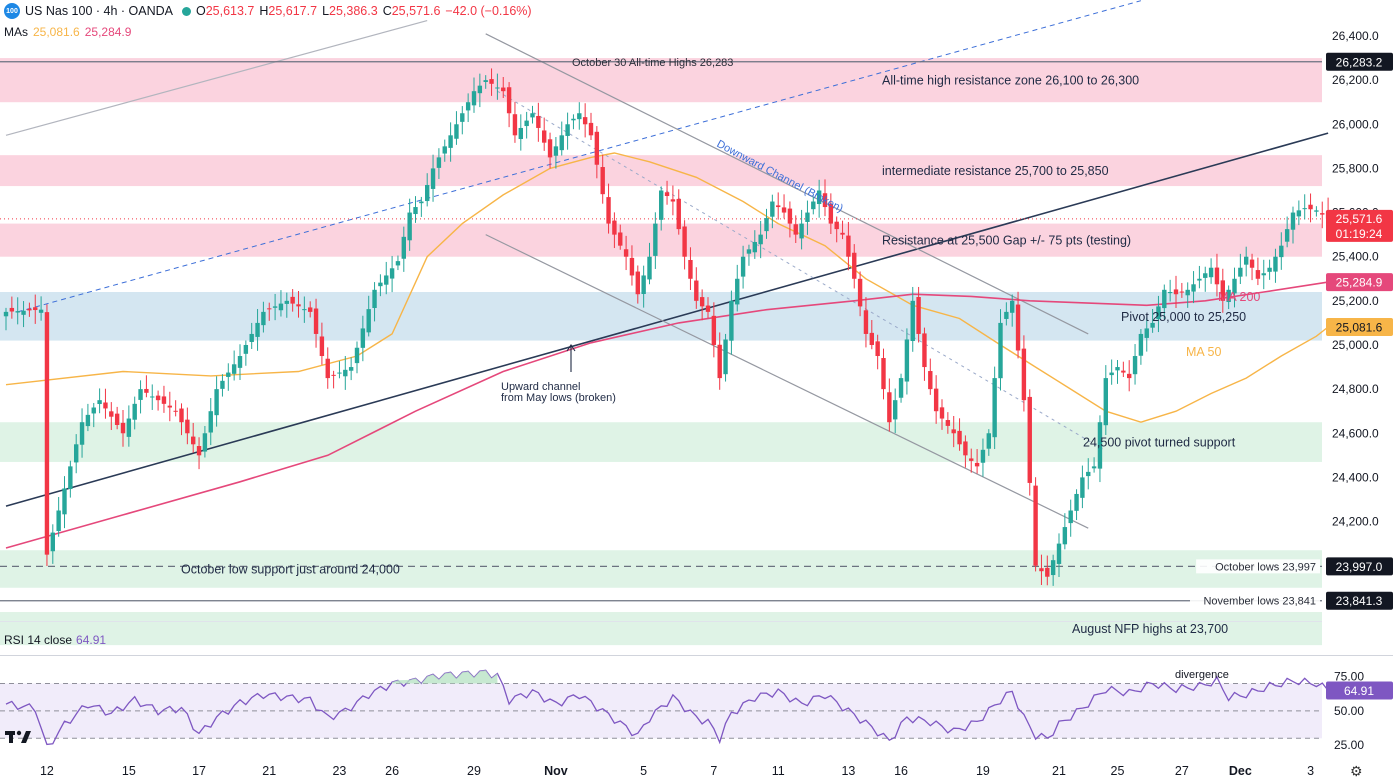 This screenshot has height=780, width=1393. Describe the element at coordinates (1359, 567) in the screenshot. I see `level-badge-oct-low: 23,997.0` at that location.